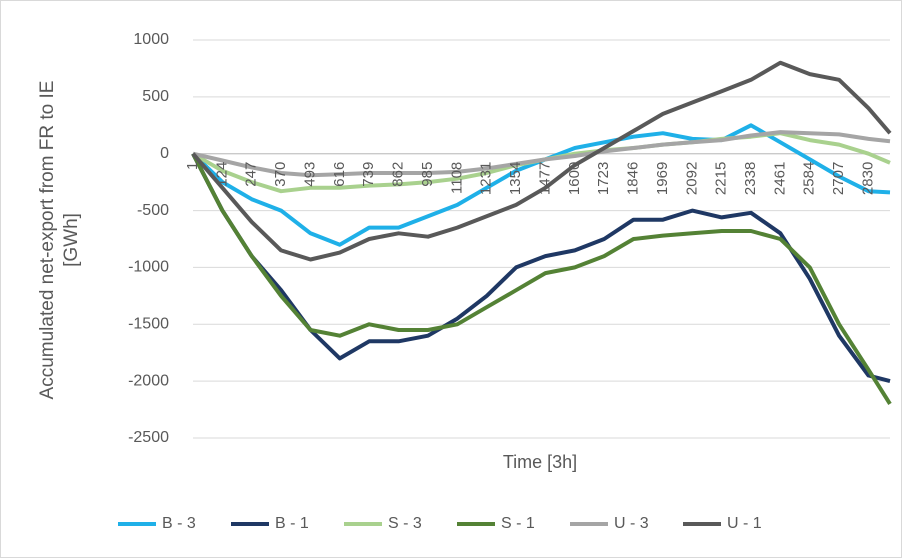 The height and width of the screenshot is (559, 903). Describe the element at coordinates (721, 178) in the screenshot. I see `x-tick-label: 2215` at that location.